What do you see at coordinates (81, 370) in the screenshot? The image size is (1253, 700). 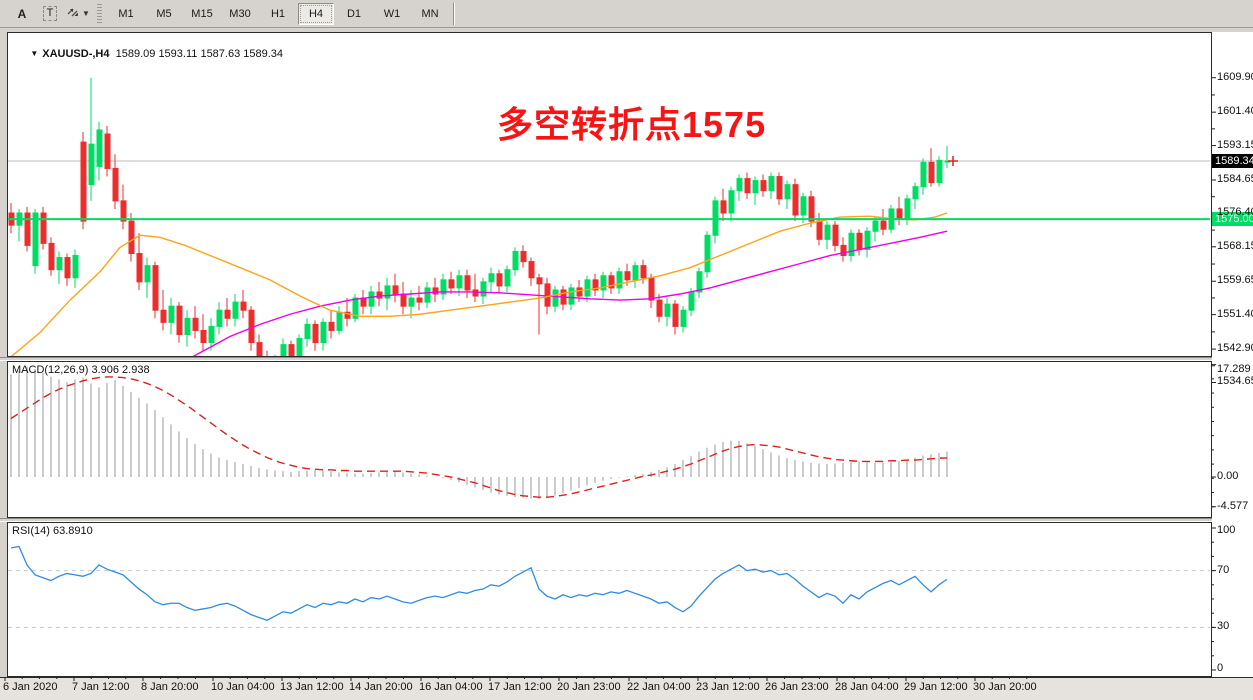 I see `macd-title: MACD(12,26,9) 3.906 2.938` at bounding box center [81, 370].